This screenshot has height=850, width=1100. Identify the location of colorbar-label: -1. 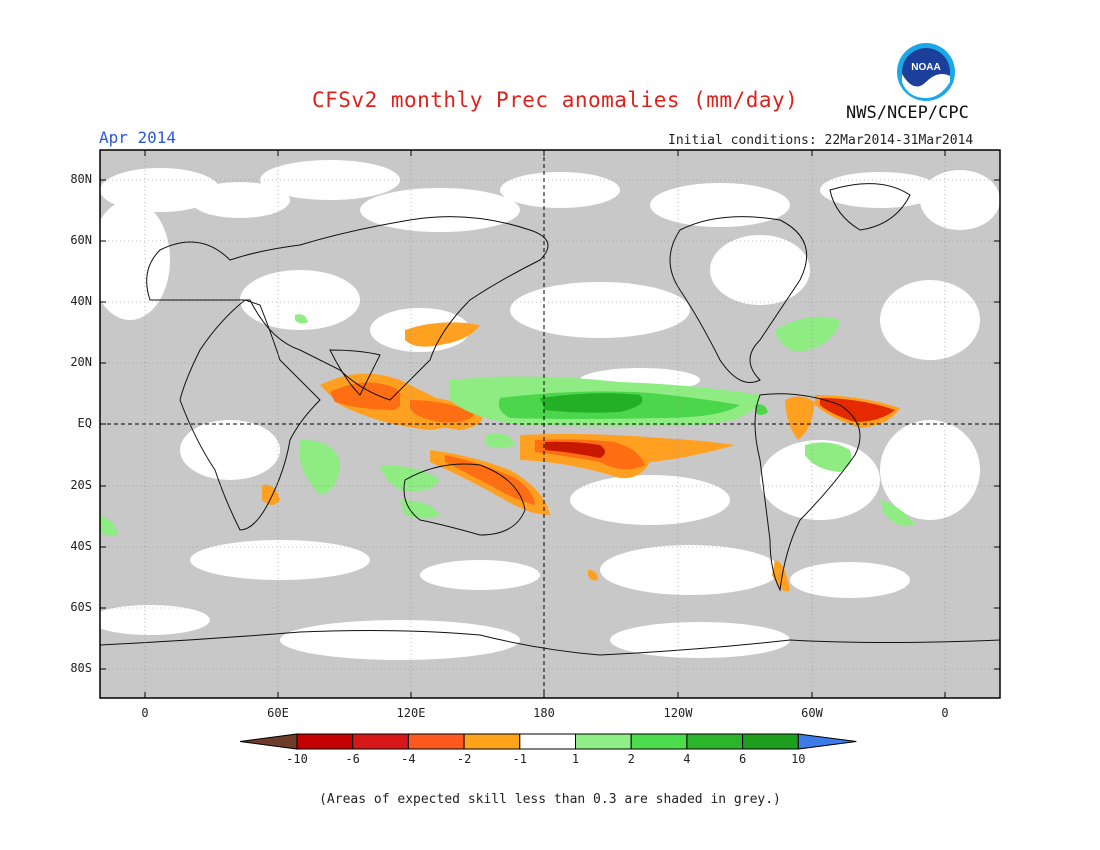
(520, 759).